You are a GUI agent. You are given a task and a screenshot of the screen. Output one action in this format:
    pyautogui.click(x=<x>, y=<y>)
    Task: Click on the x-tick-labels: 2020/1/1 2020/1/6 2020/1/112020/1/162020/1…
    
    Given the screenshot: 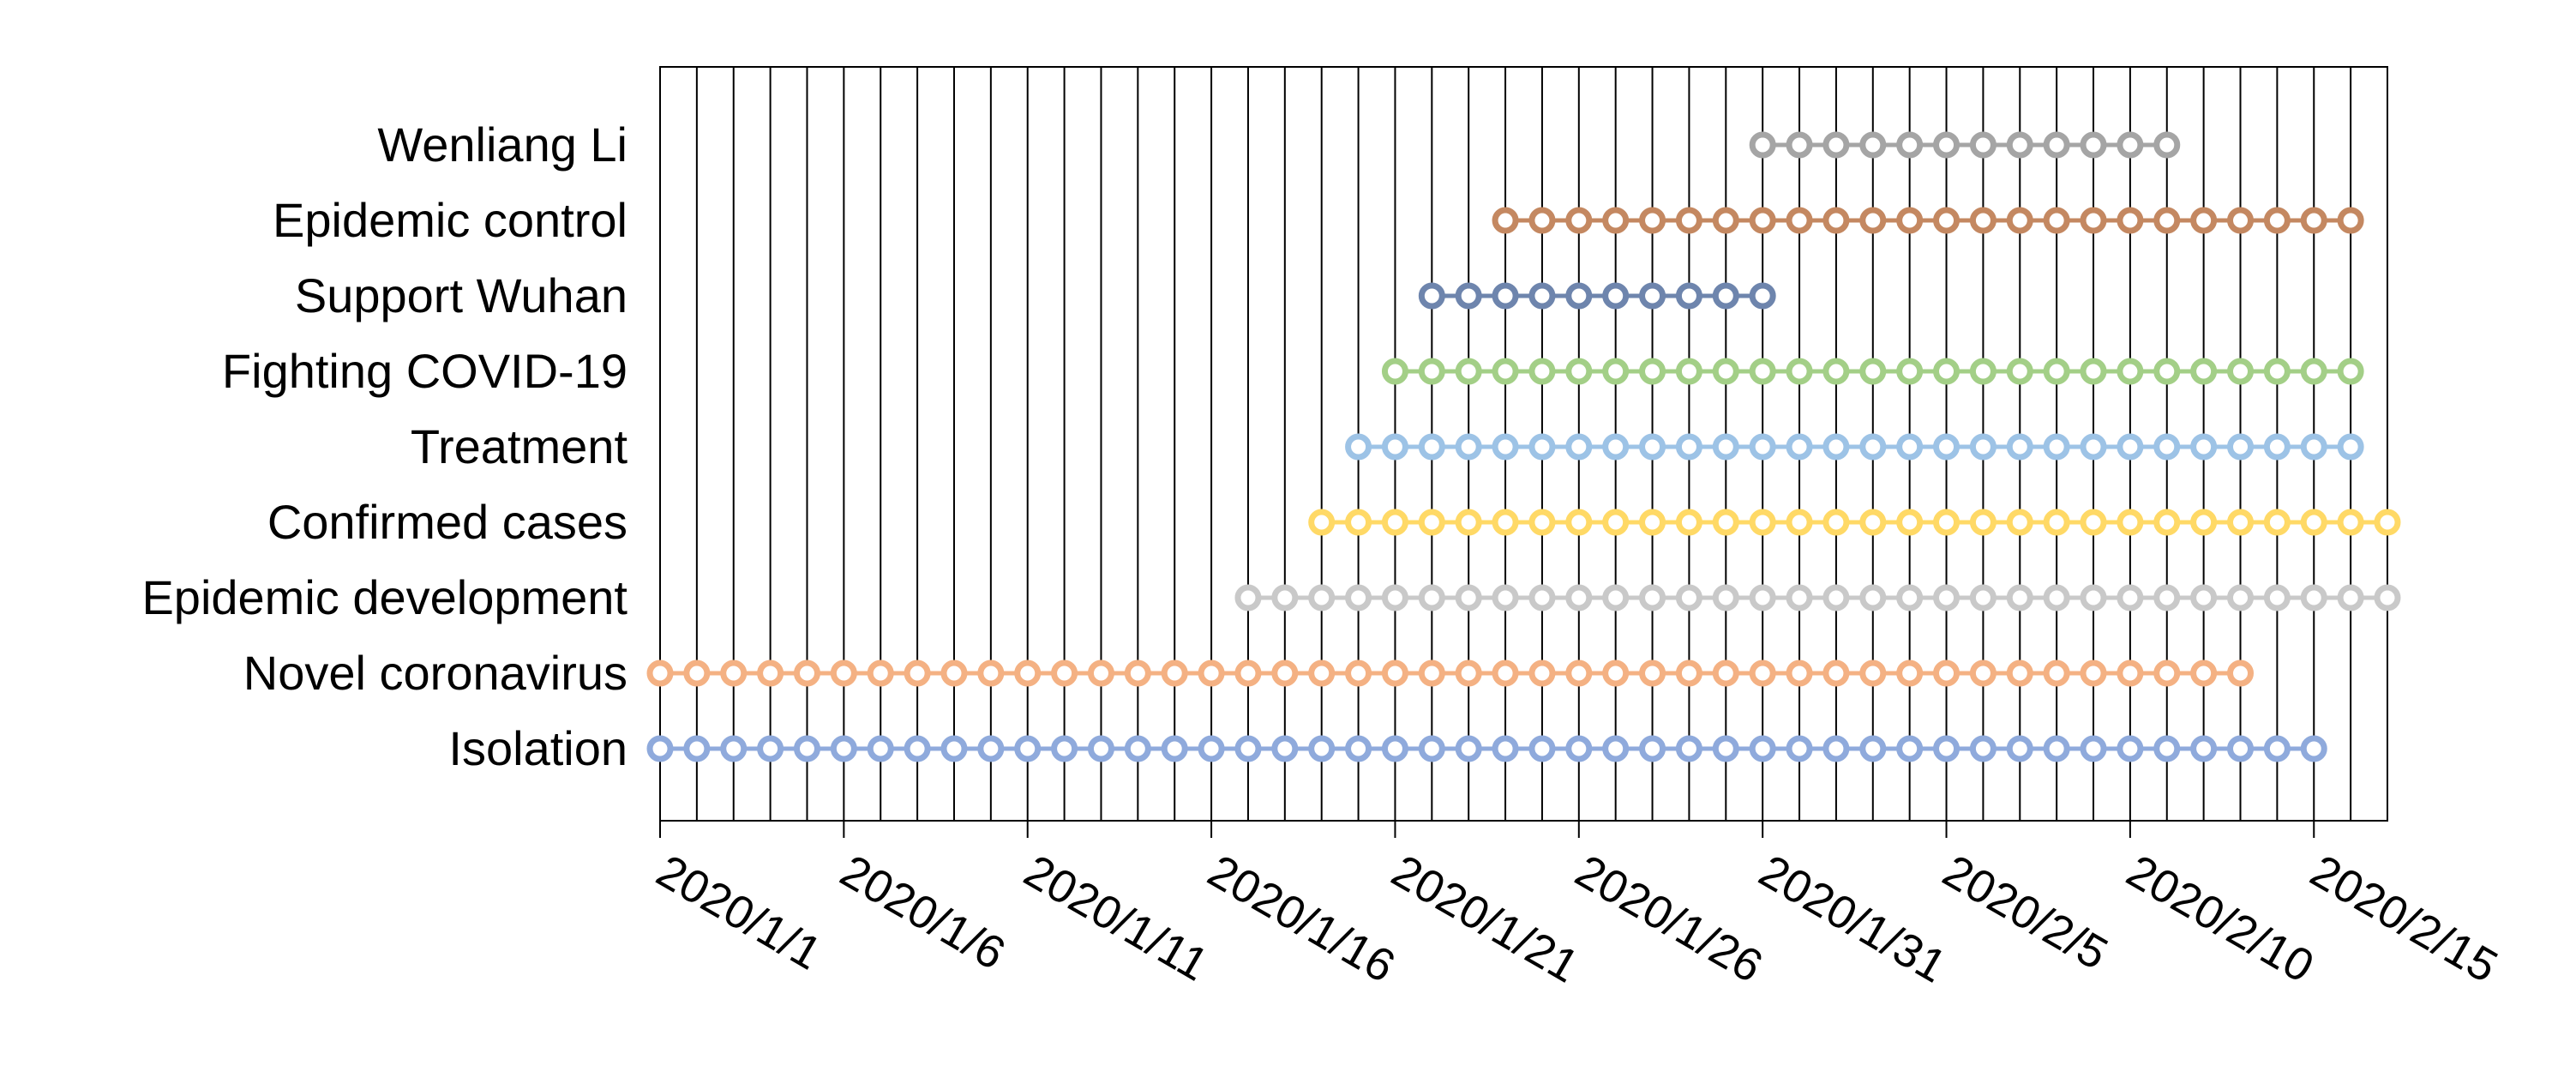 What is the action you would take?
    pyautogui.click(x=1577, y=918)
    